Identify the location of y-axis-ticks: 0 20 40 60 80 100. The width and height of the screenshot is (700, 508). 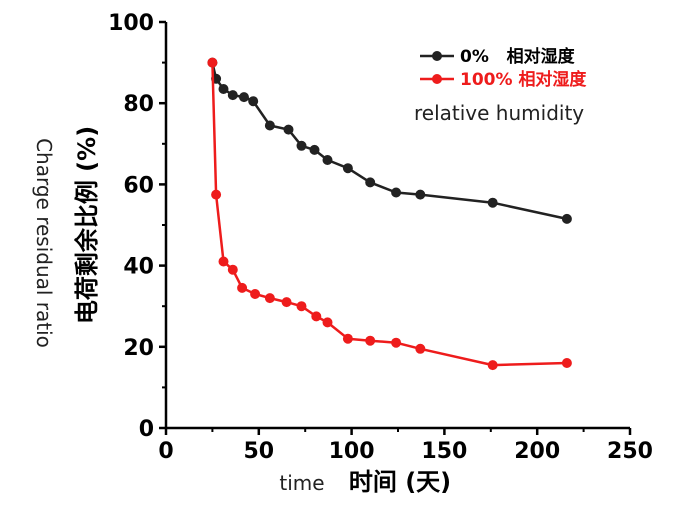
(137, 226).